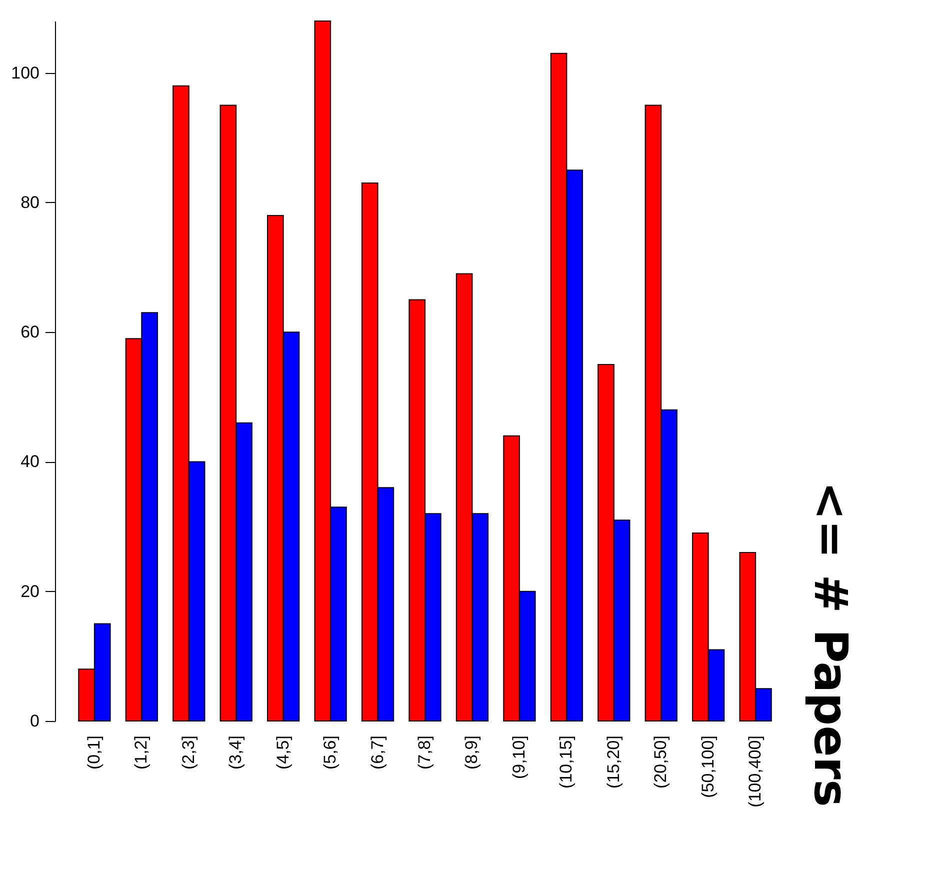 This screenshot has height=884, width=926. I want to click on x-tick-label: (6,7], so click(377, 753).